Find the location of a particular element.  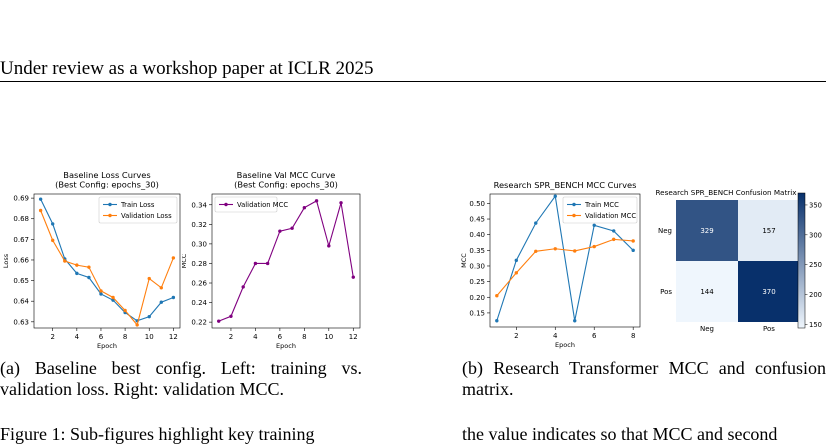

chart-title: Baseline Val MCC Curve is located at coordinates (286, 175).